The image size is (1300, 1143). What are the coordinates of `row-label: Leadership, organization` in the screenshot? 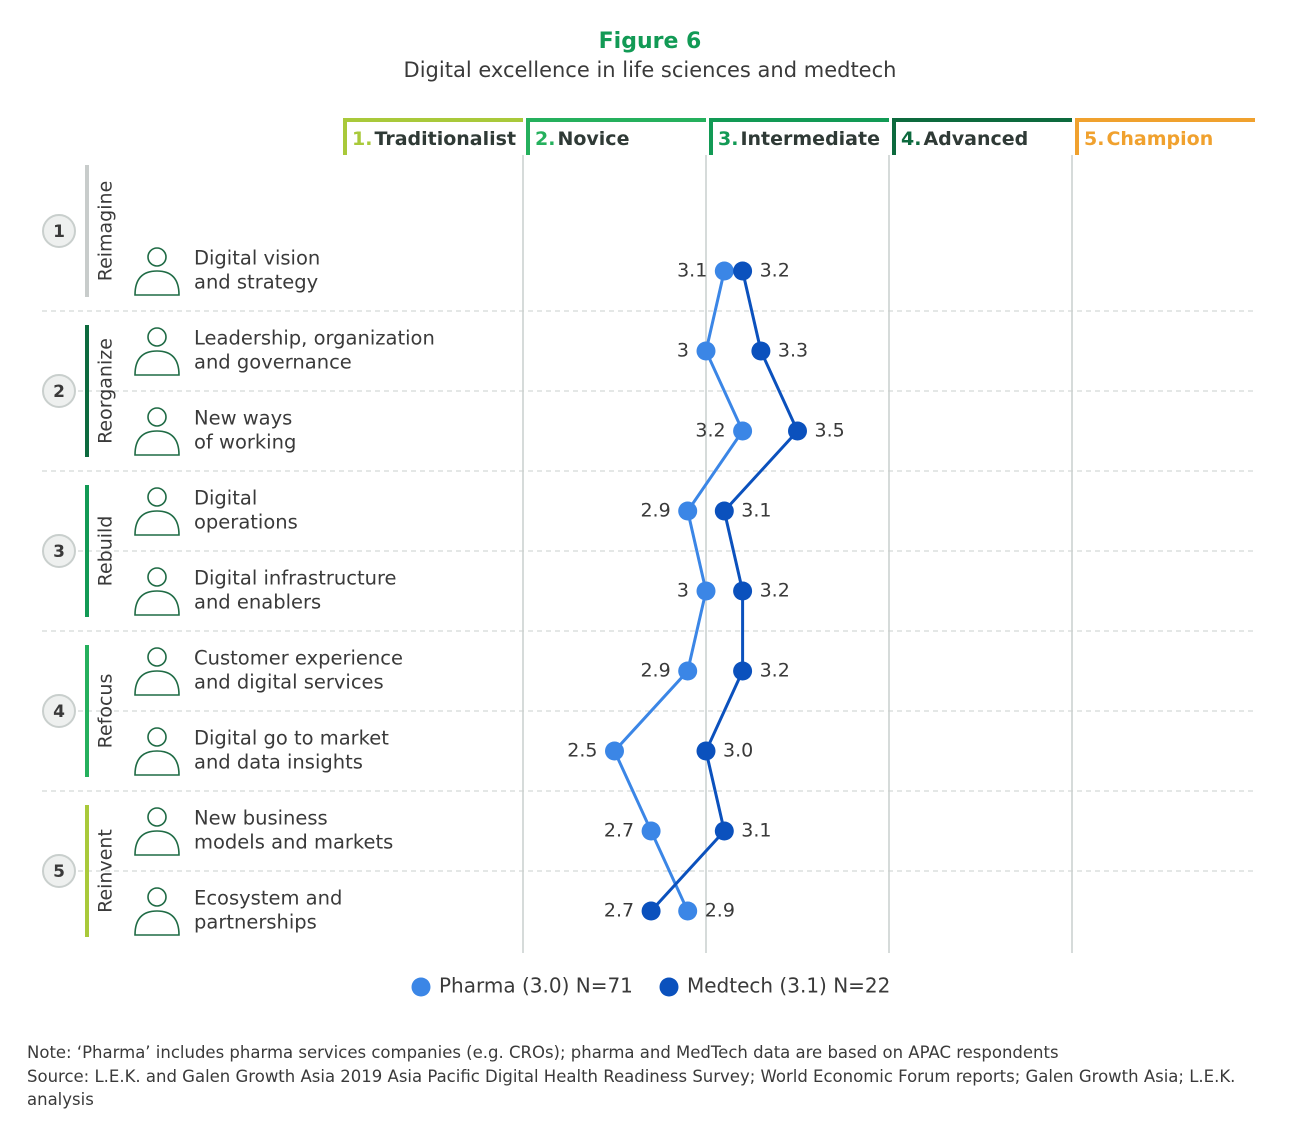 It's located at (314, 338).